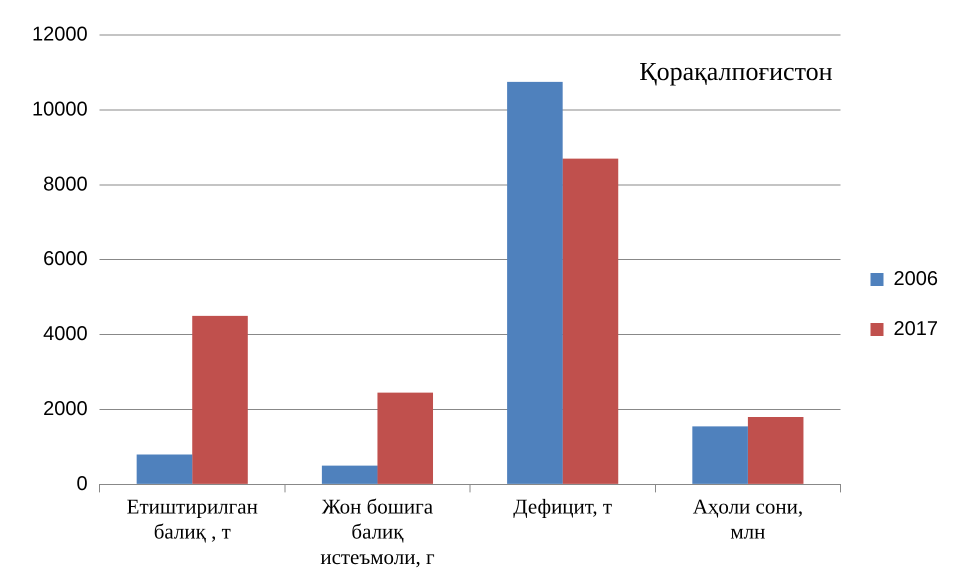 This screenshot has height=584, width=958. What do you see at coordinates (916, 279) in the screenshot?
I see `legend-label: 2006` at bounding box center [916, 279].